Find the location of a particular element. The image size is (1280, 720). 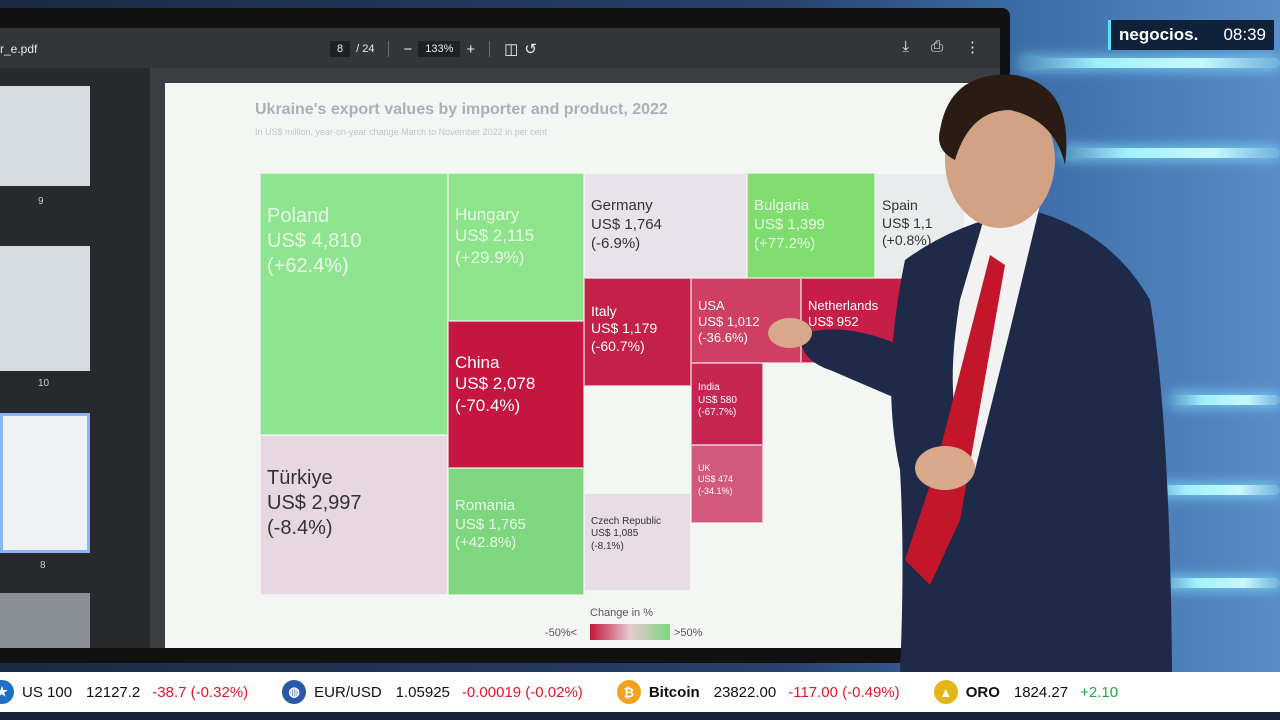

treemap-change-label: (-34.1%) is located at coordinates (715, 490).